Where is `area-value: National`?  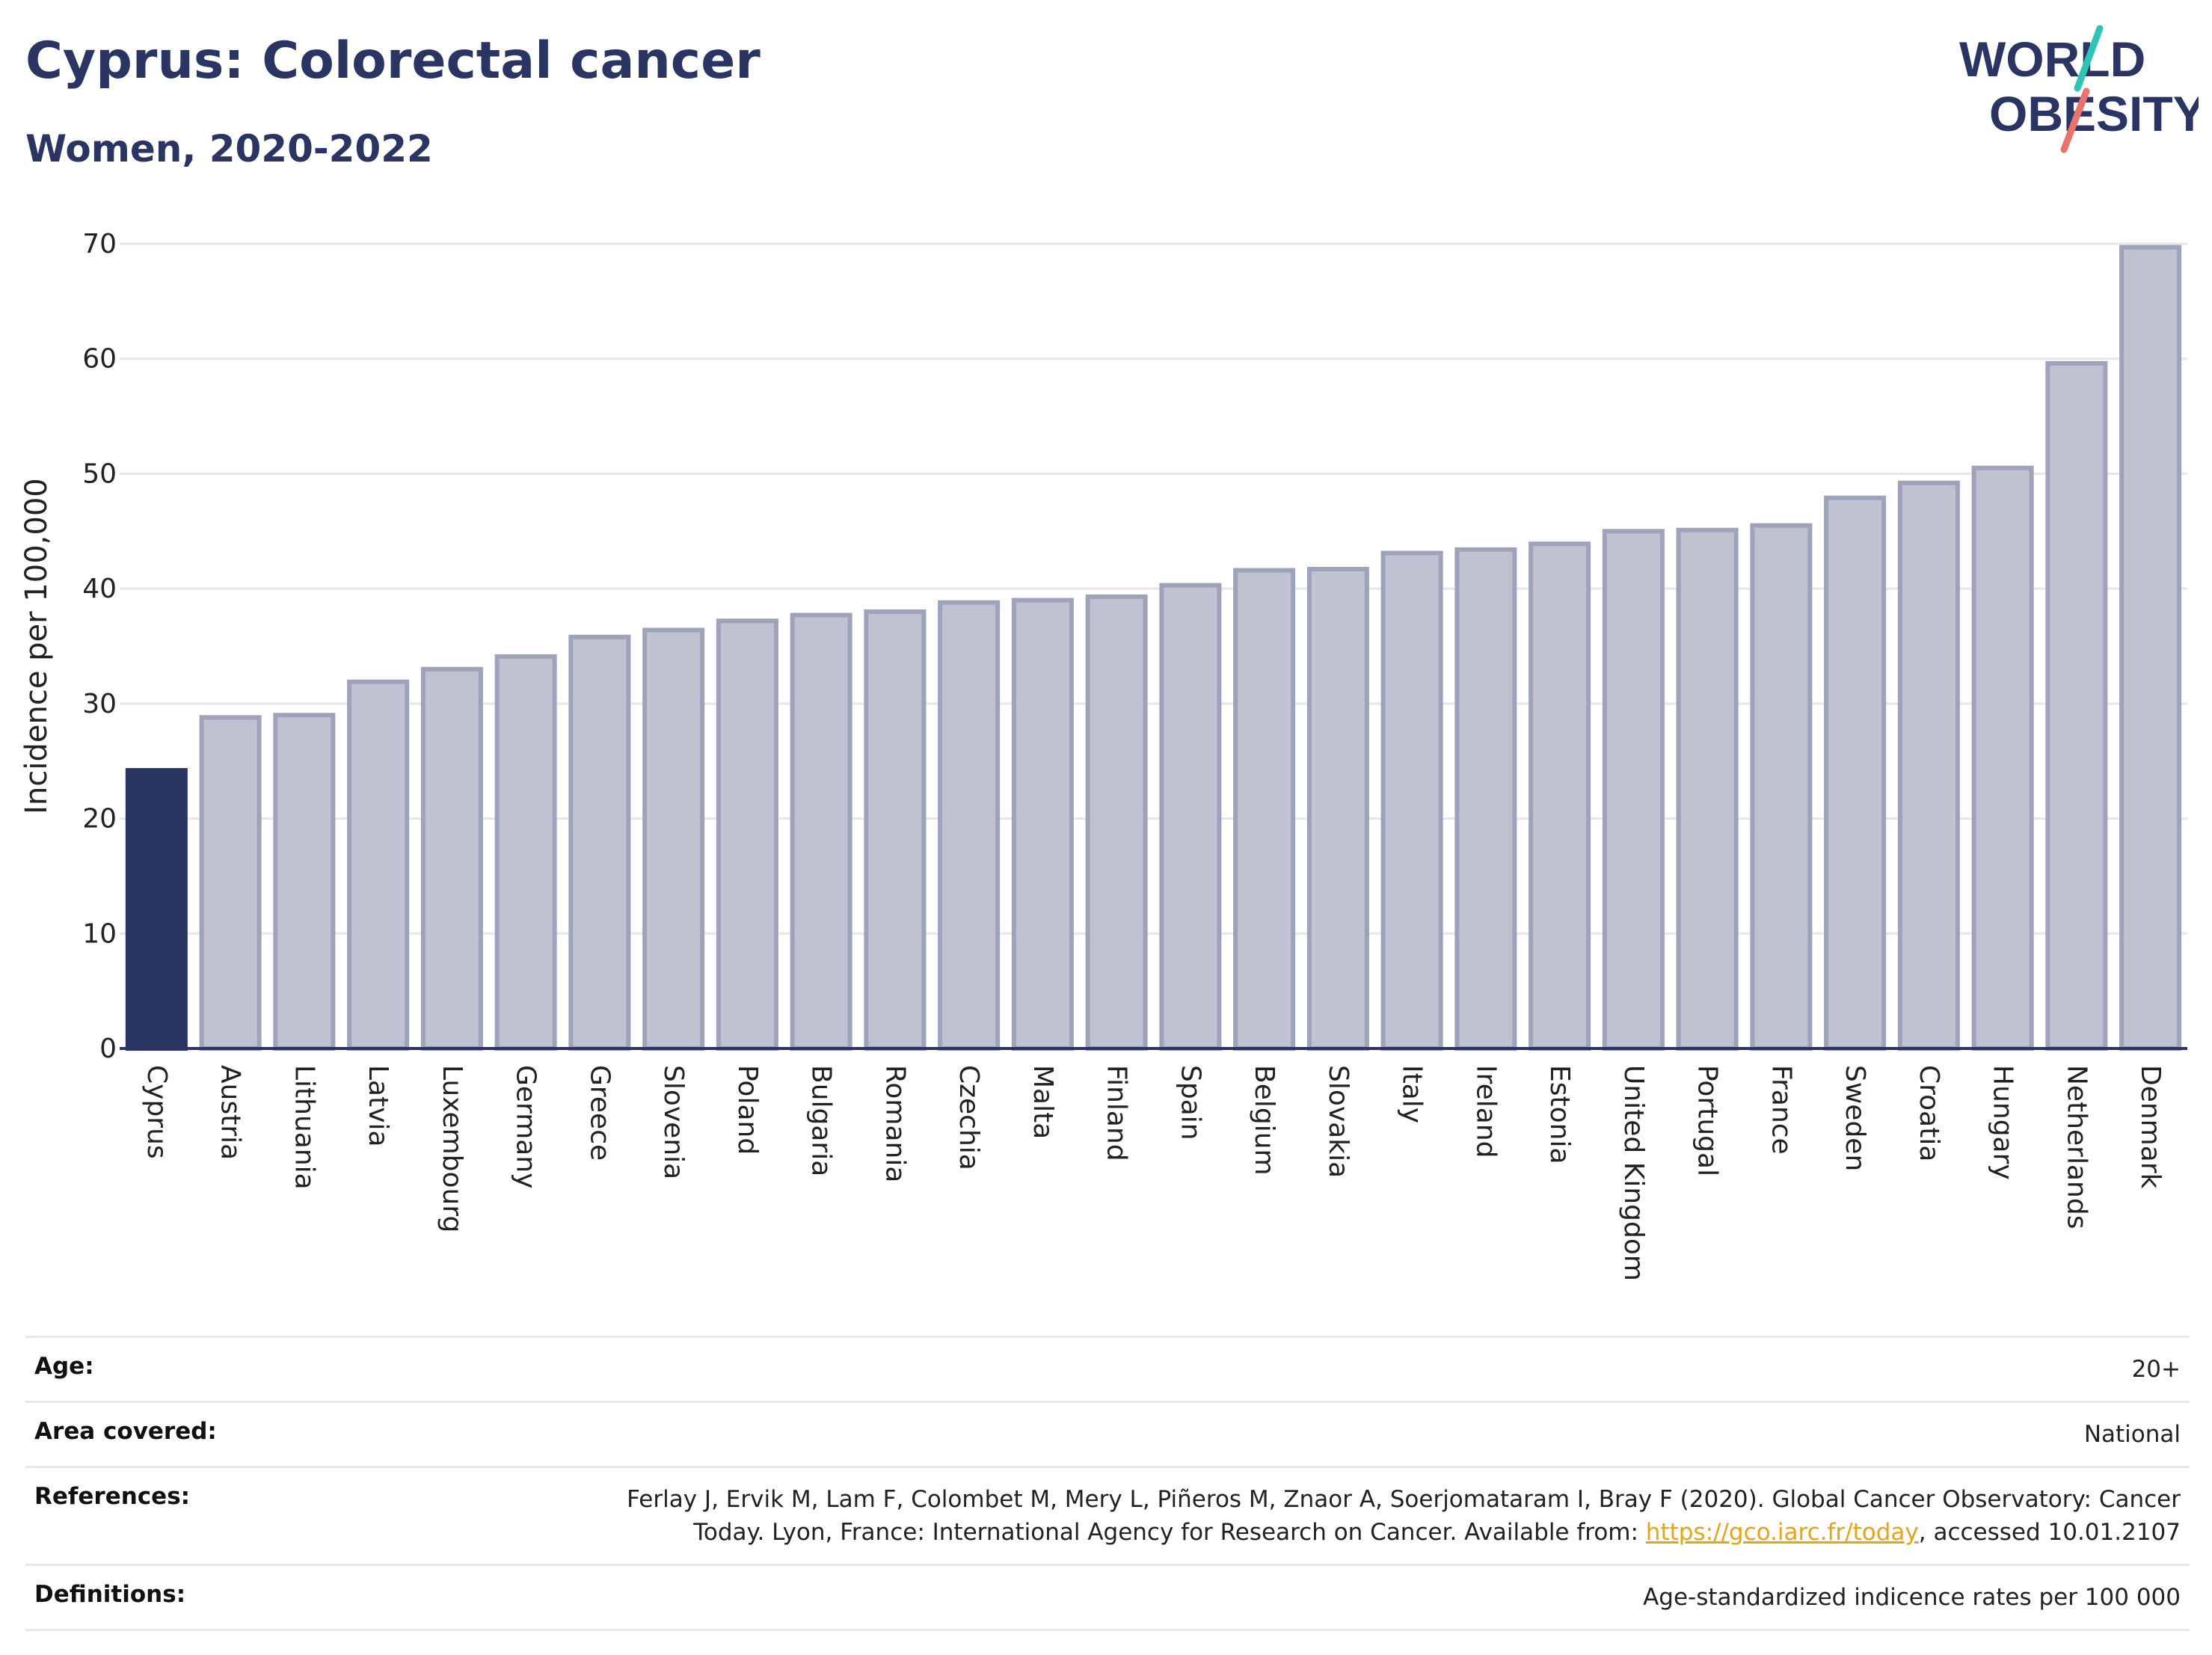
area-value: National is located at coordinates (2132, 1434).